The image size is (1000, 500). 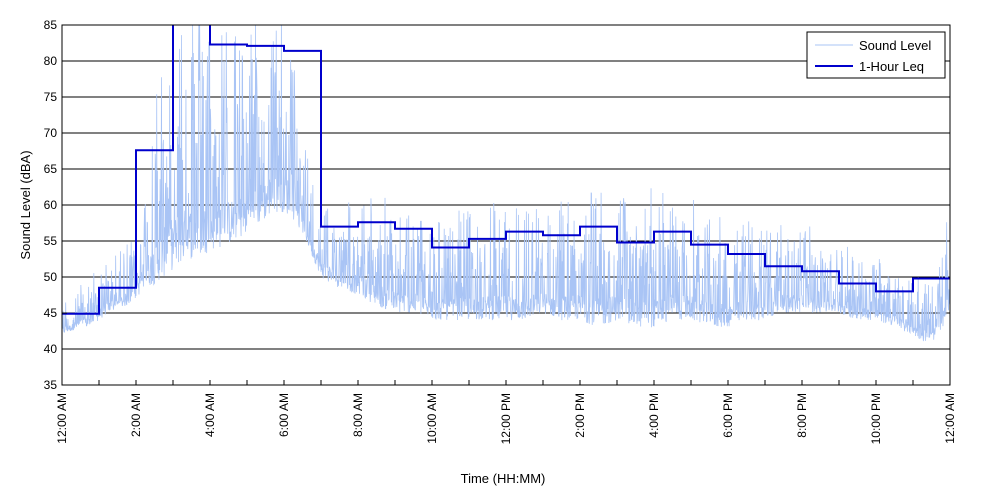 I want to click on x-tick-label: 6:00 AM, so click(x=284, y=415).